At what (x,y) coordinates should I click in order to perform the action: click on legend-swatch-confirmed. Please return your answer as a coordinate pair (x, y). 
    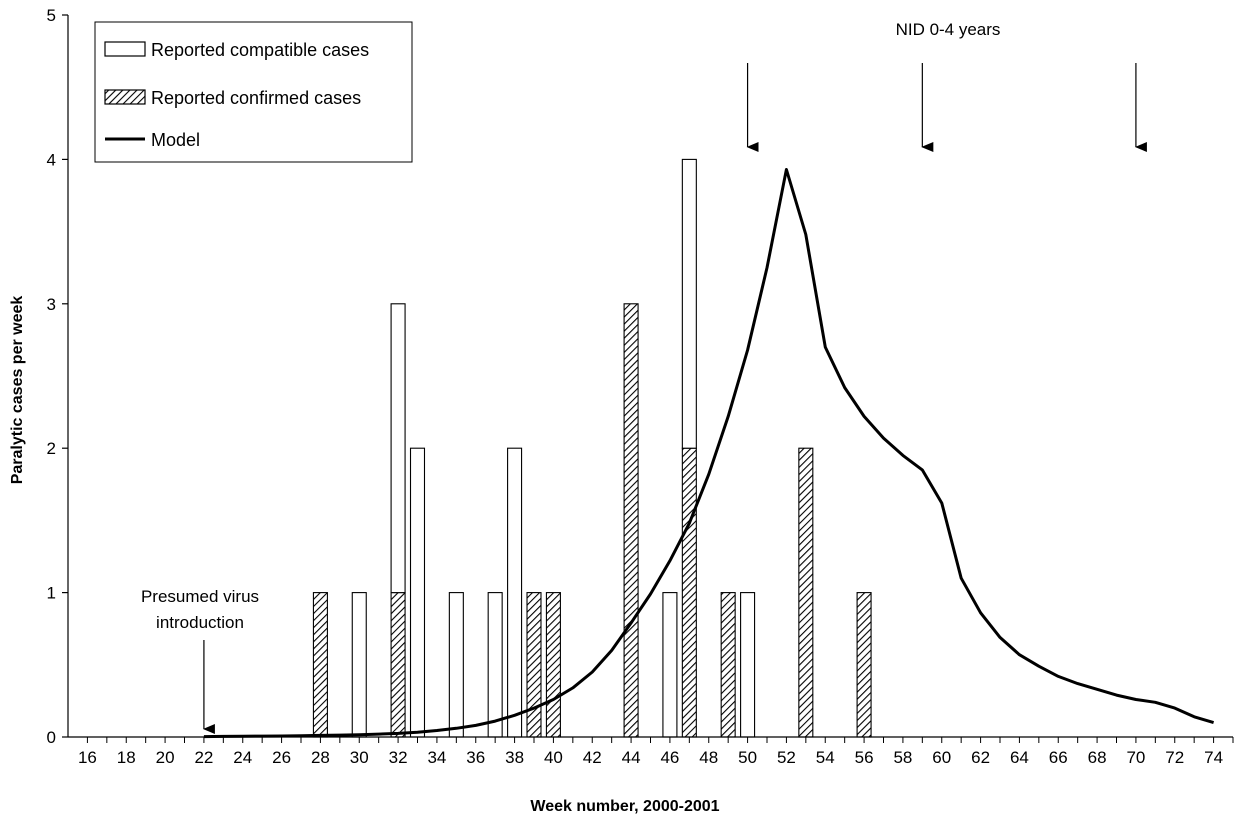
    Looking at the image, I should click on (125, 97).